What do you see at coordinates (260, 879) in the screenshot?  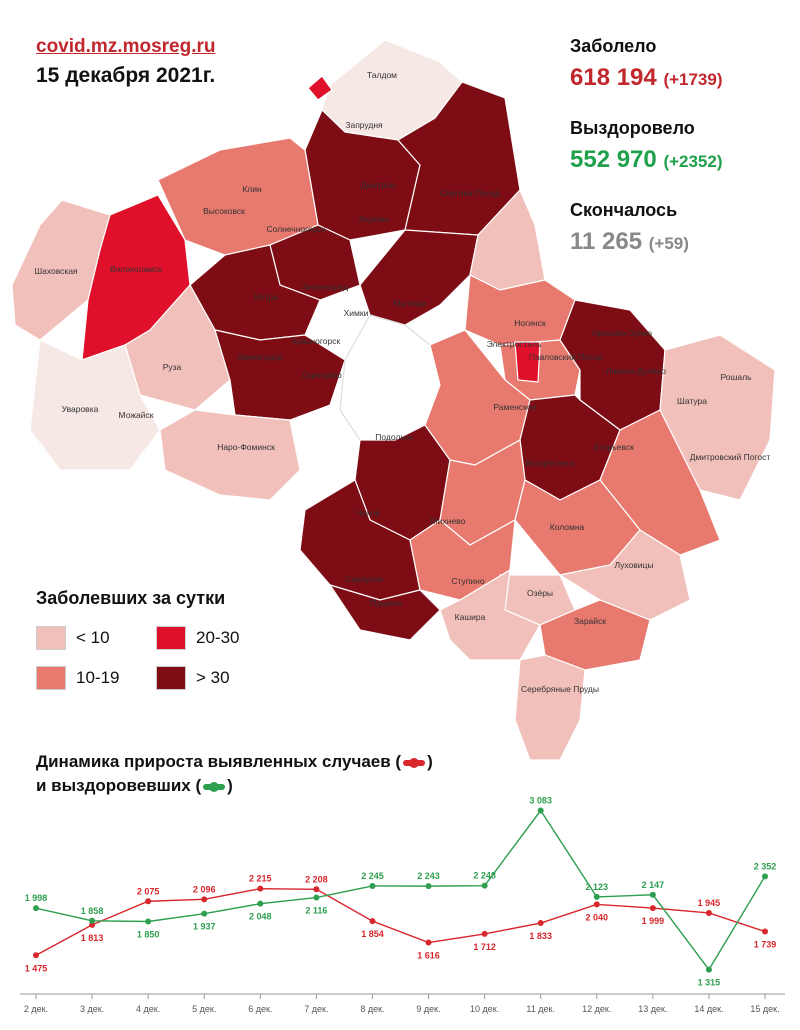 I see `cases-value-label: 2 215` at bounding box center [260, 879].